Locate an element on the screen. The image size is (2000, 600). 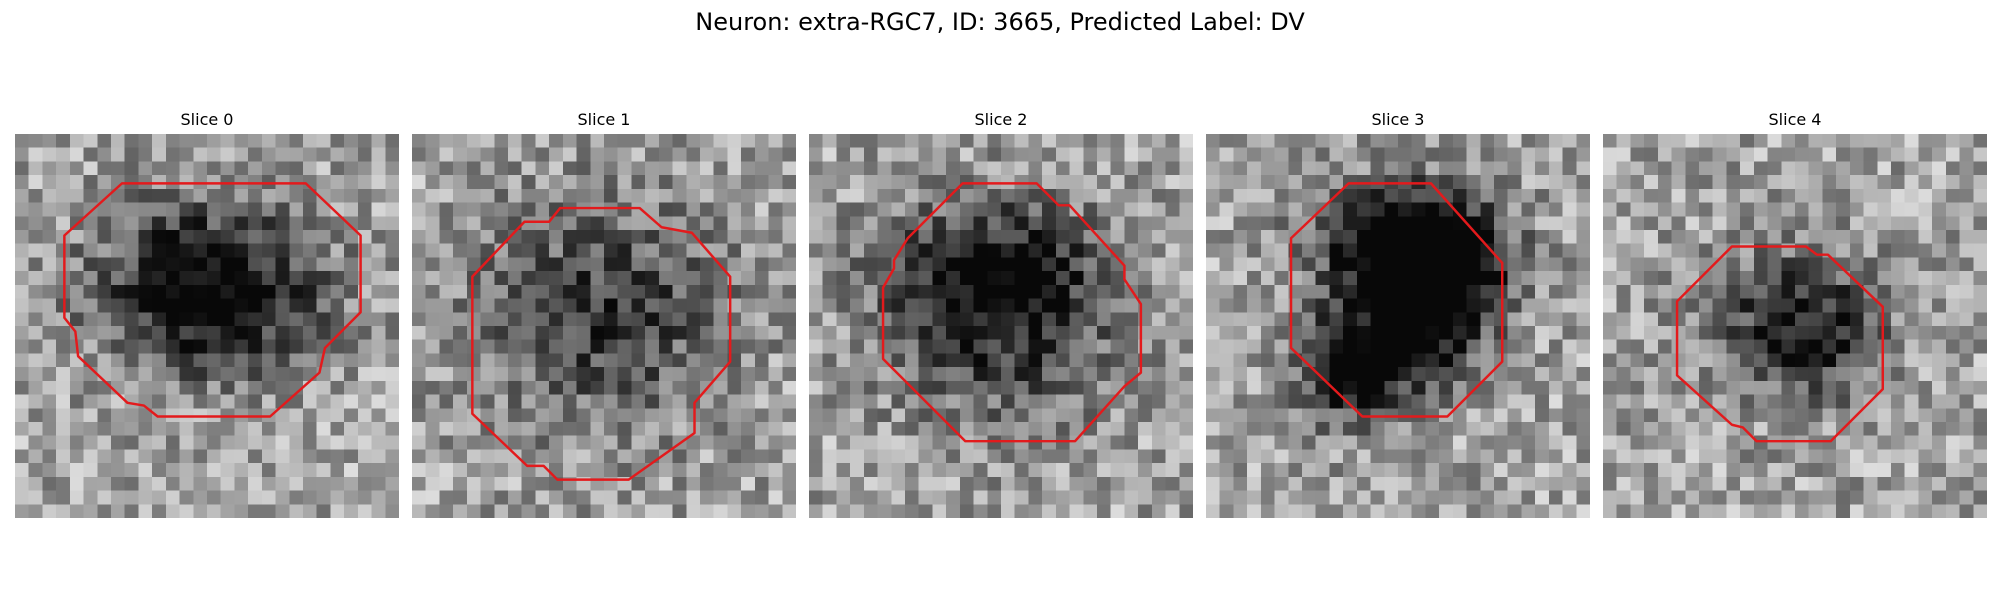
slice-title-1: Slice 1 is located at coordinates (604, 119).